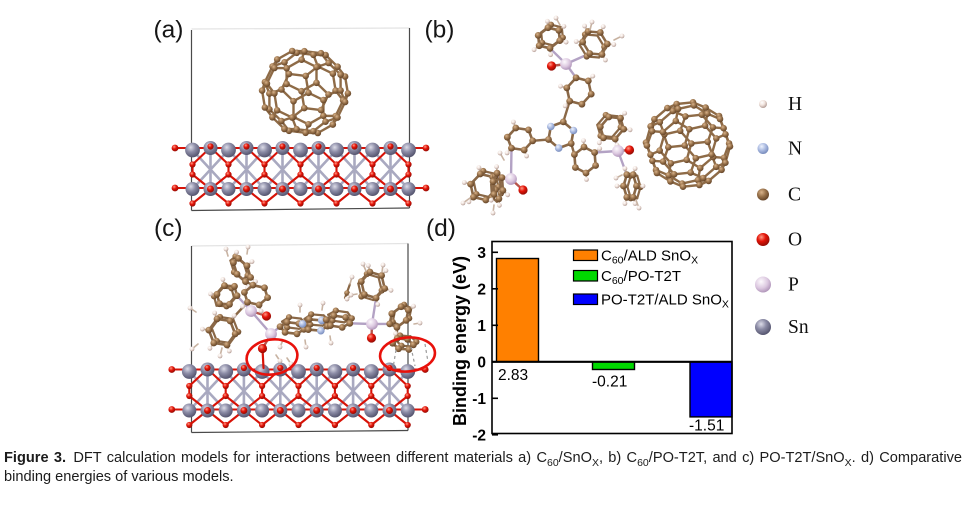 The image size is (966, 505). Describe the element at coordinates (481, 326) in the screenshot. I see `svg-text: 1` at that location.